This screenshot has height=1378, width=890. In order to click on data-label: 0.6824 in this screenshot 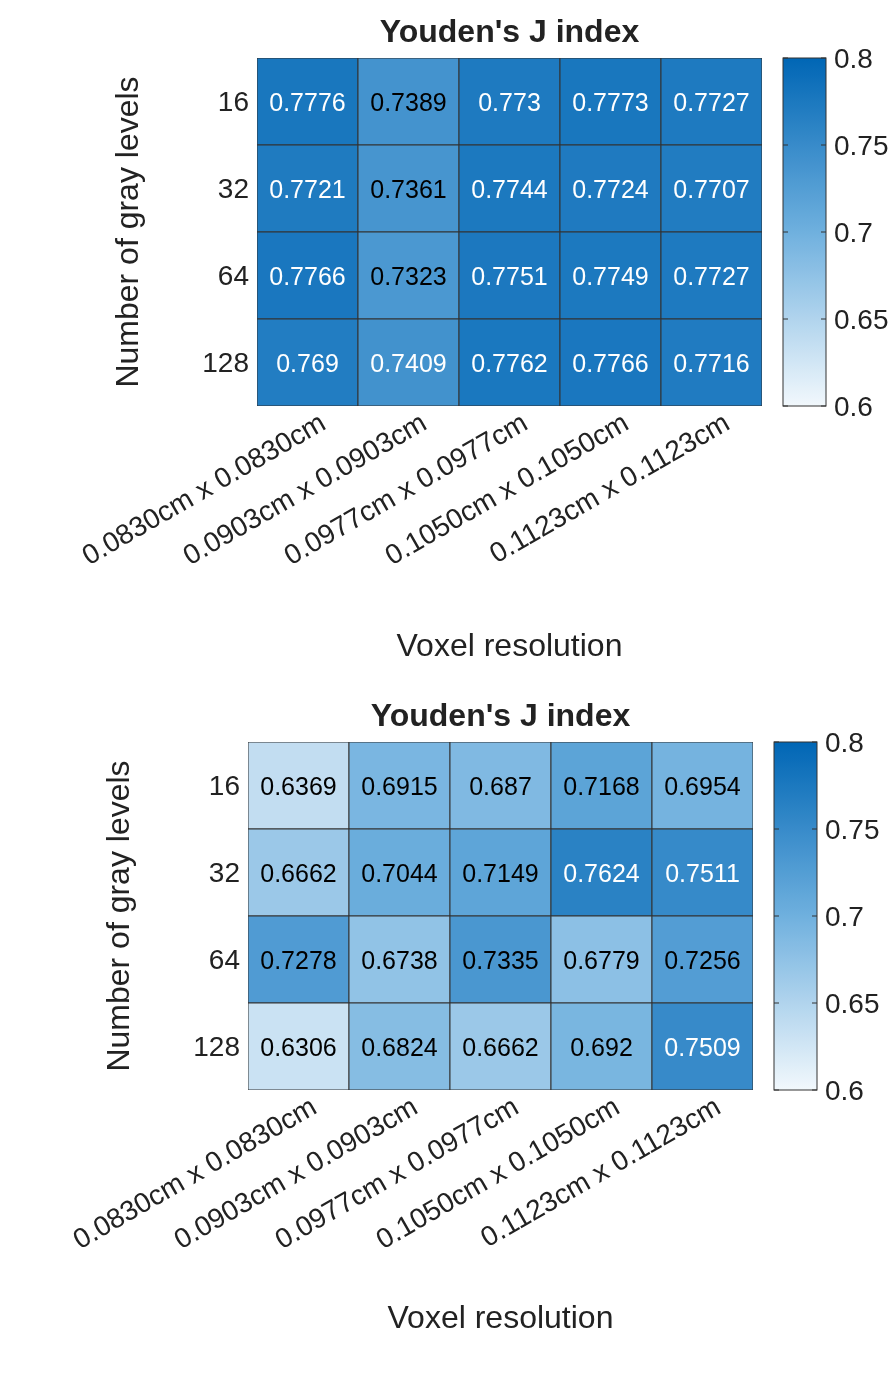, I will do `click(399, 1046)`.